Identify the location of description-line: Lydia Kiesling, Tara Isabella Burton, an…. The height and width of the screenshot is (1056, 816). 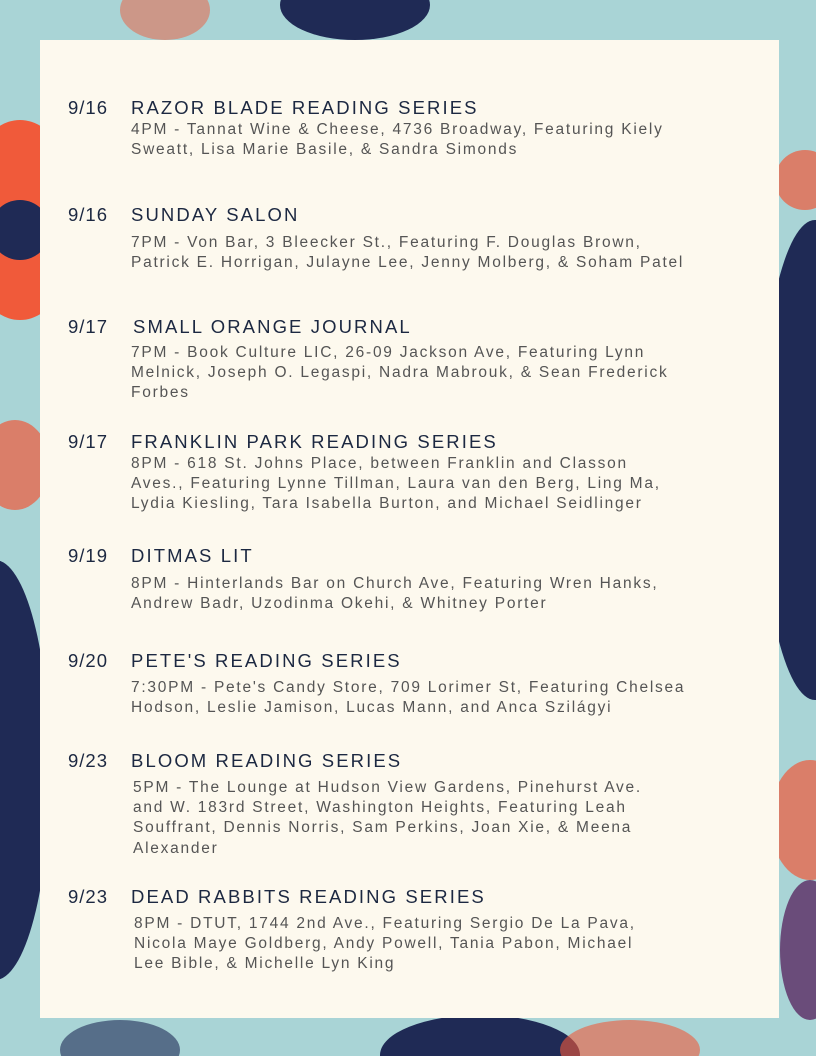
(387, 504).